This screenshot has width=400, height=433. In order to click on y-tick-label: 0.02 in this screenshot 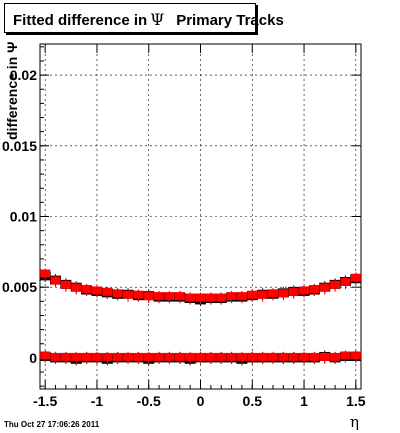, I will do `click(23, 75)`.